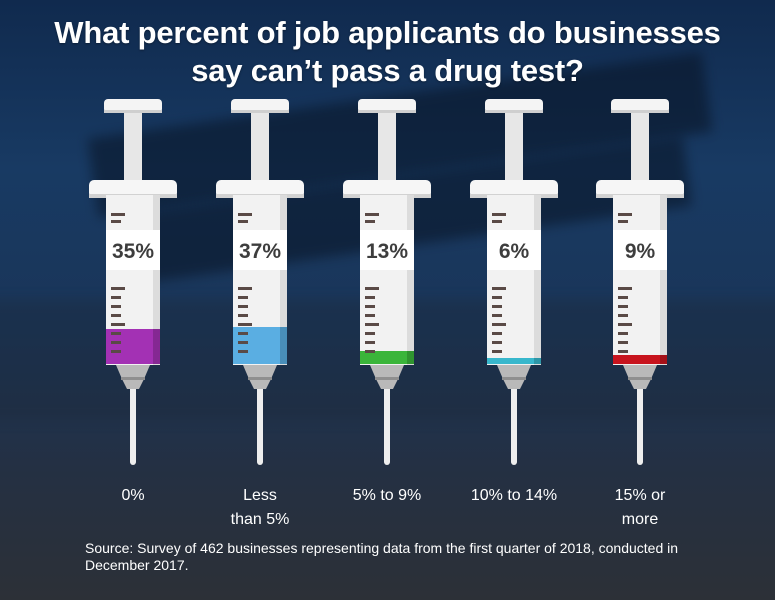 The width and height of the screenshot is (775, 600). I want to click on syringe-3: 13% 5% to 9%, so click(387, 301).